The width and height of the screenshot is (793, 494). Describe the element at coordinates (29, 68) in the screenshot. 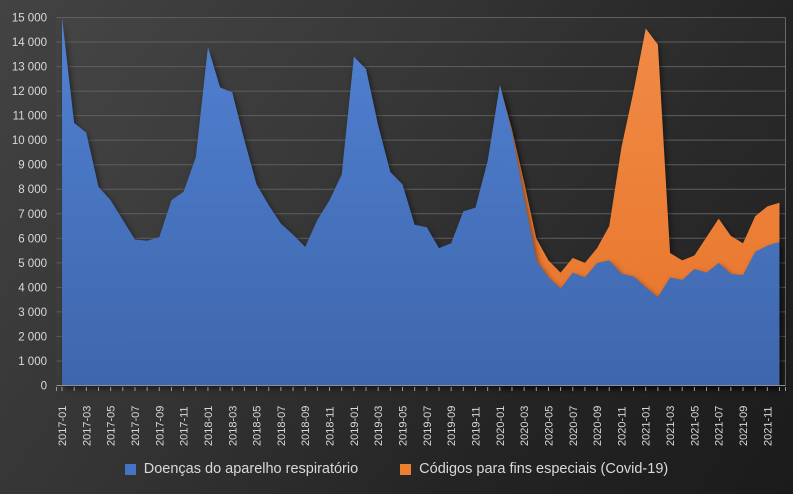

I see `y-axis-label: 13 000` at that location.